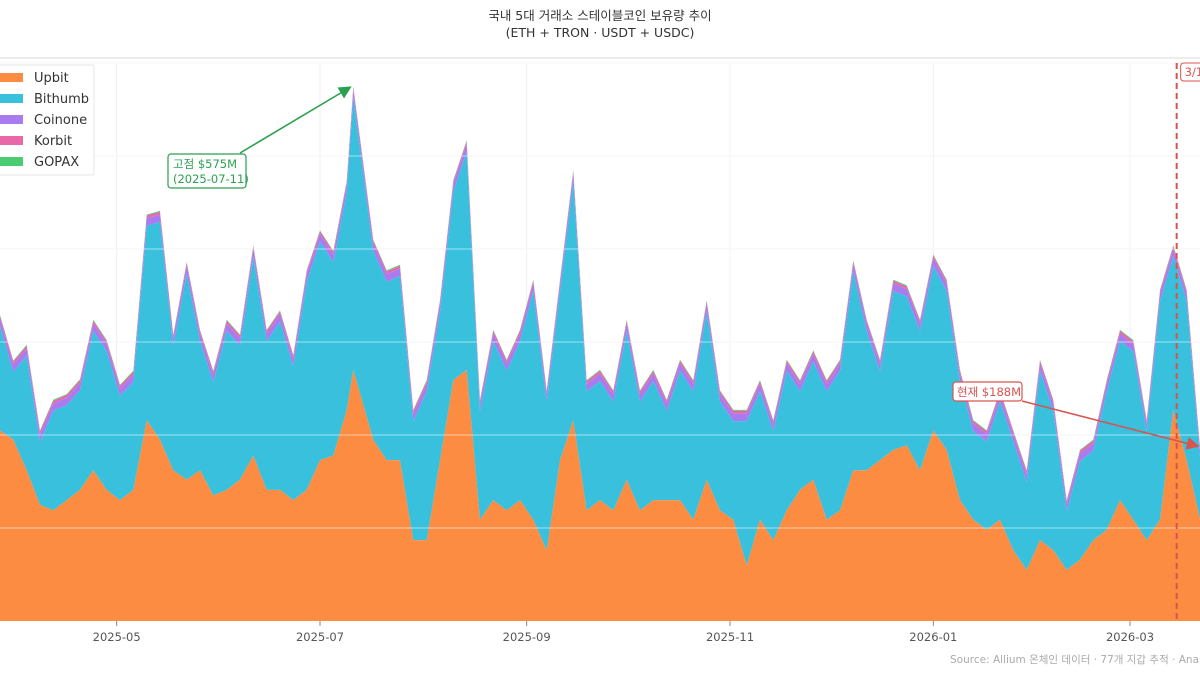  I want to click on legend-item-coinone: Coinone, so click(43, 120).